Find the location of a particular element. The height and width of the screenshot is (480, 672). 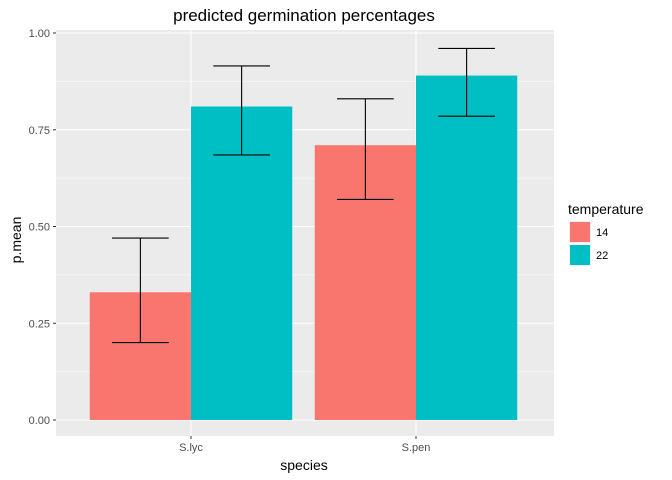

y-axis: 0.00 0.25 0.50 0.75 1.00 is located at coordinates (42, 227).